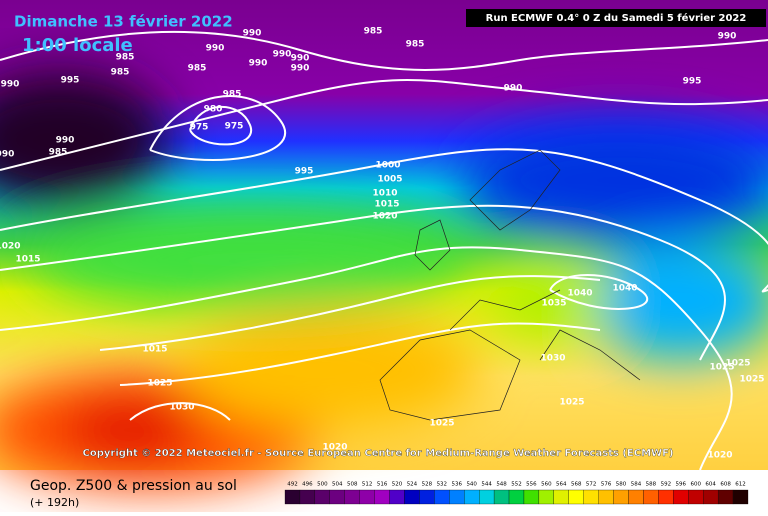  What do you see at coordinates (384, 194) in the screenshot?
I see `isobar-label: 1010` at bounding box center [384, 194].